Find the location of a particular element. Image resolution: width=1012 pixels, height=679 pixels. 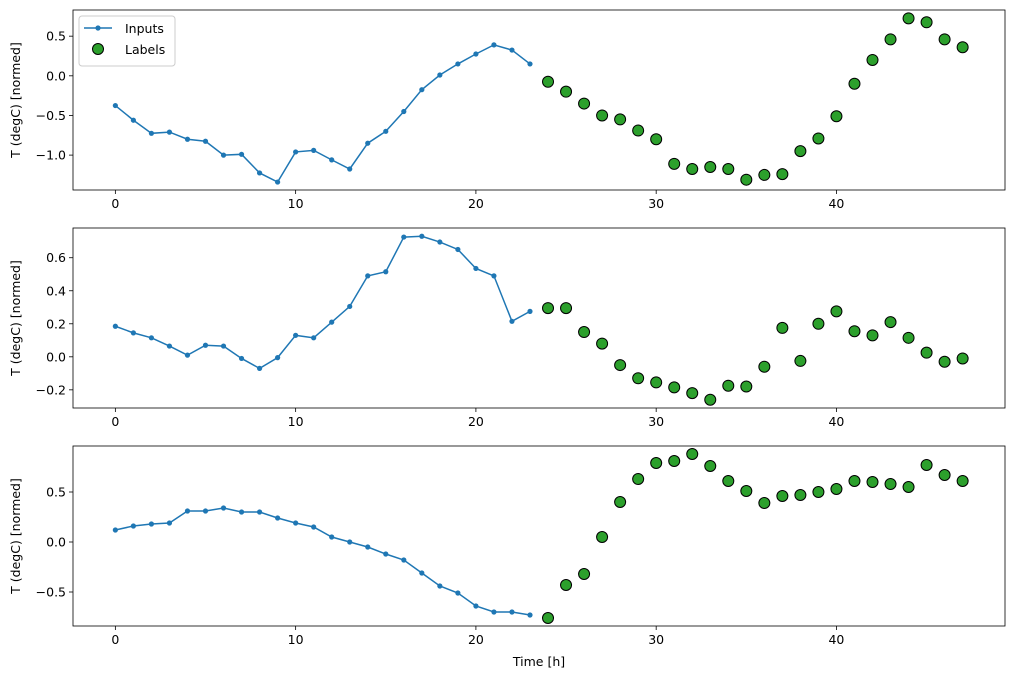

y-tick-label: −1.0 is located at coordinates (51, 155).